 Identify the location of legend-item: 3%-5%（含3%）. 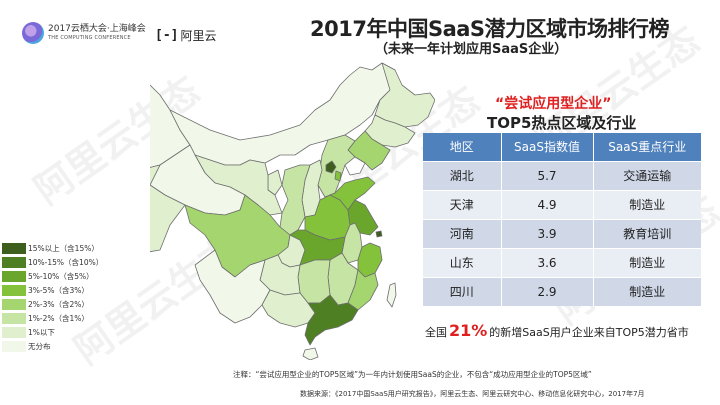
(52, 291).